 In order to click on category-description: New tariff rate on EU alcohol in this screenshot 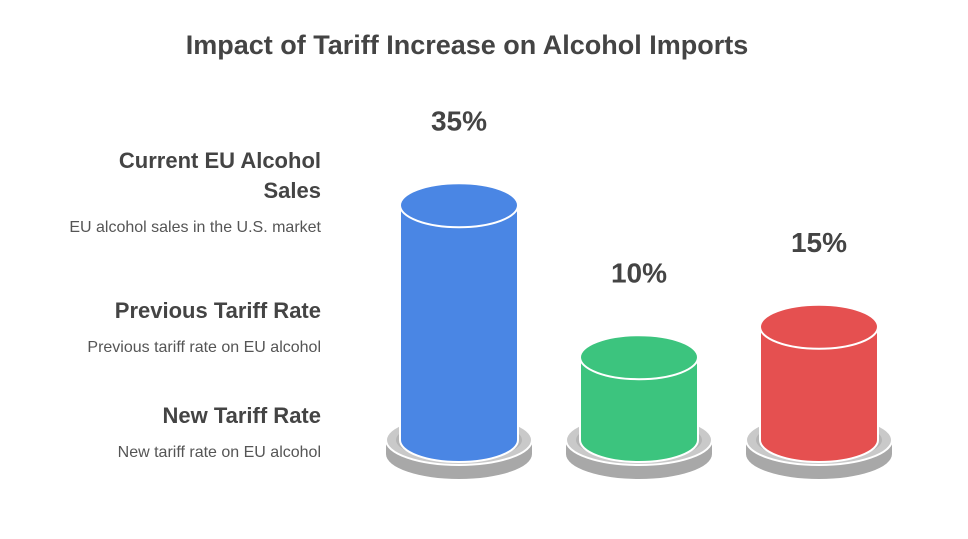, I will do `click(219, 452)`.